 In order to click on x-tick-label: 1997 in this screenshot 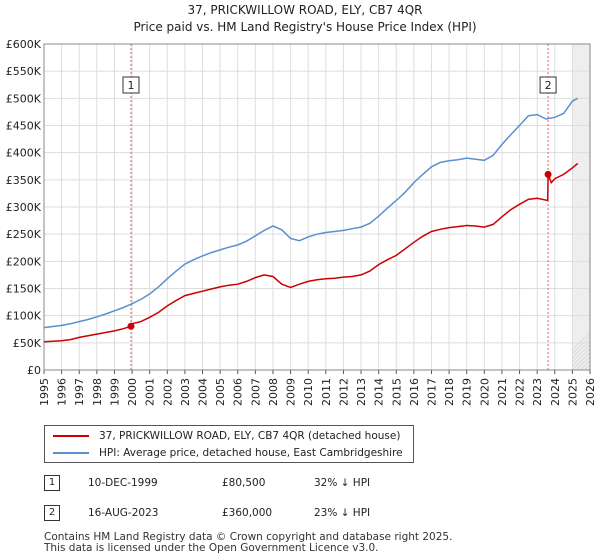, I will do `click(79, 392)`.